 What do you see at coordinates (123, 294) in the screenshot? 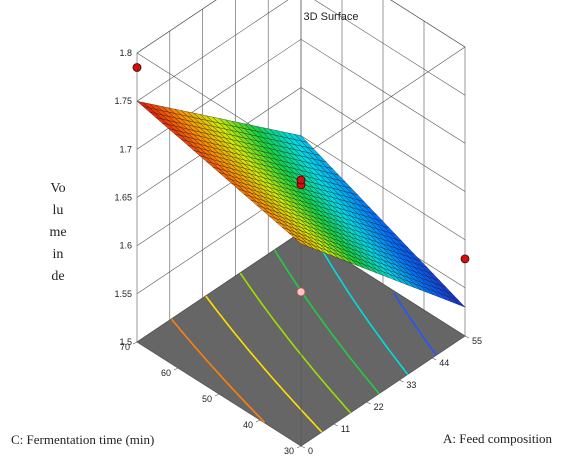
I see `z-tick-label: 1.55` at bounding box center [123, 294].